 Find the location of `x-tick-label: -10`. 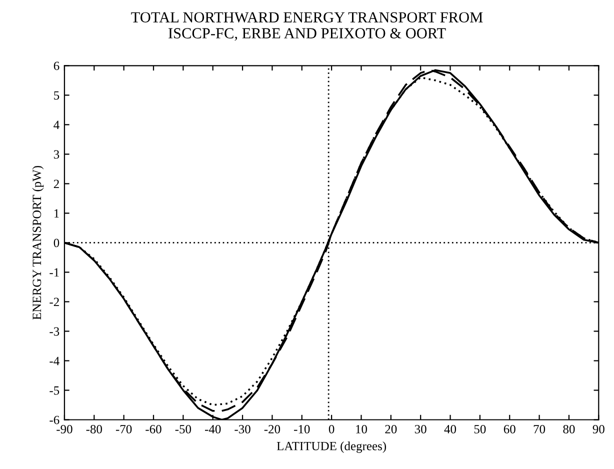

x-tick-label: -10 is located at coordinates (302, 429).